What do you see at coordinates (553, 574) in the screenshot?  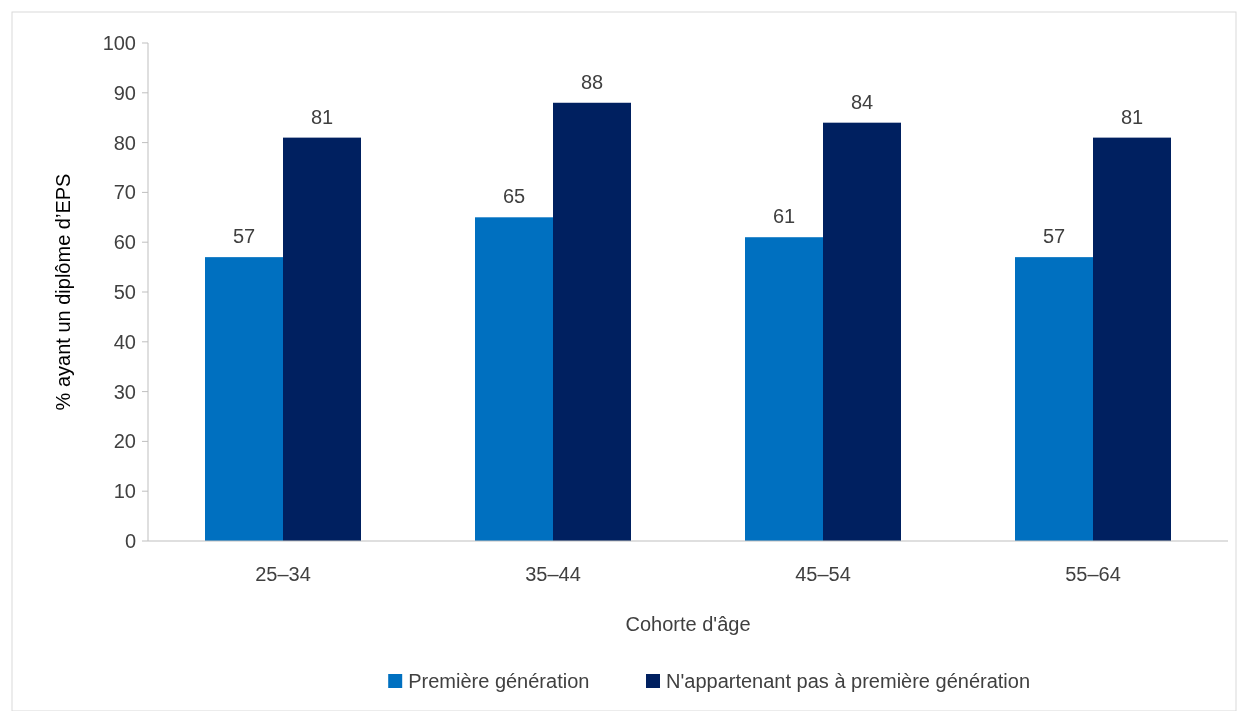 I see `x-tick-label: 35–44` at bounding box center [553, 574].